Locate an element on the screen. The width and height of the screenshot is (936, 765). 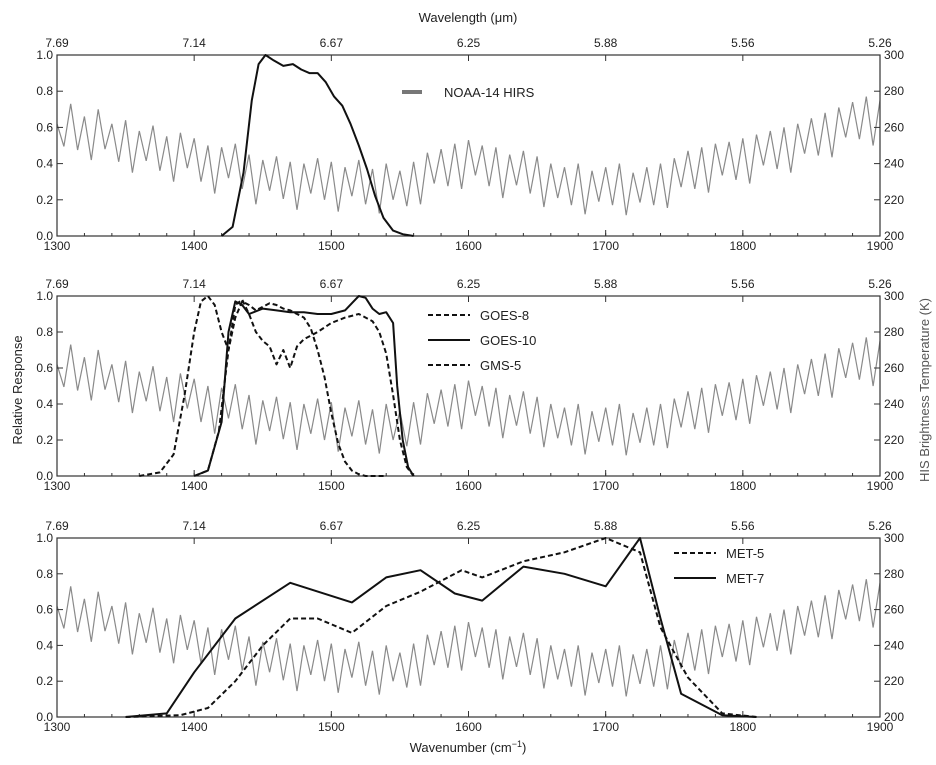
bottom-axis-title-sup: −1 is located at coordinates (517, 744).